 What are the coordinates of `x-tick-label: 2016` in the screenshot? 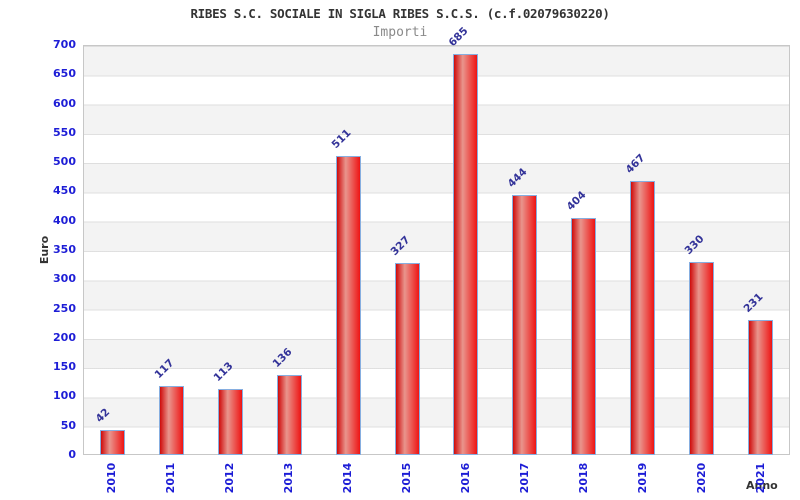 It's located at (465, 478).